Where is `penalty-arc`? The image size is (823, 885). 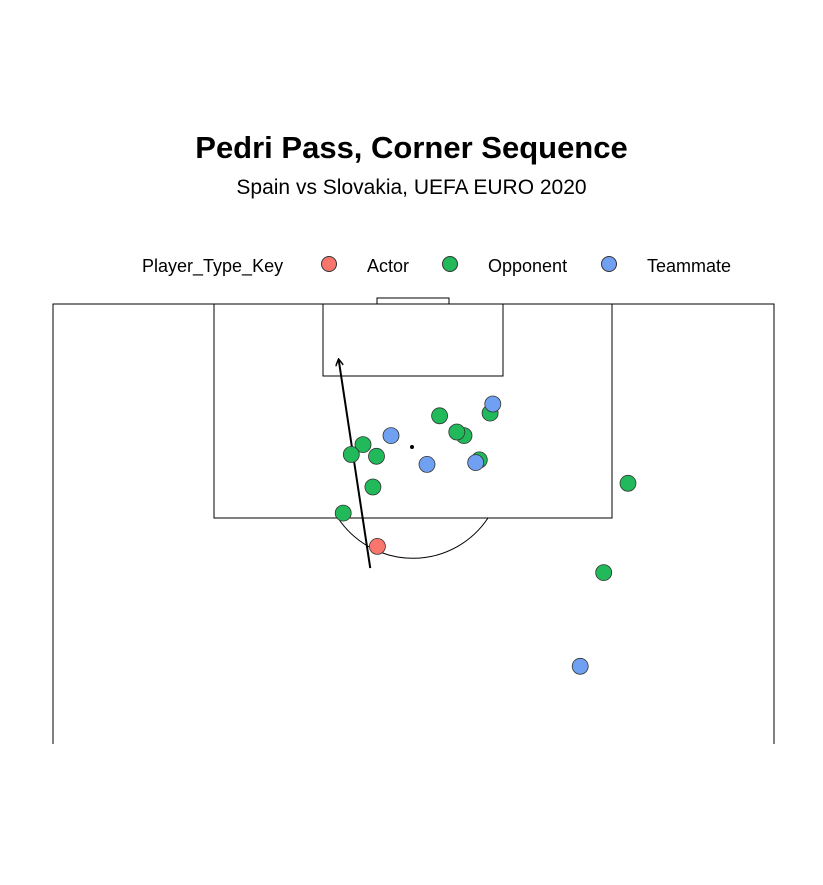 penalty-arc is located at coordinates (413, 538).